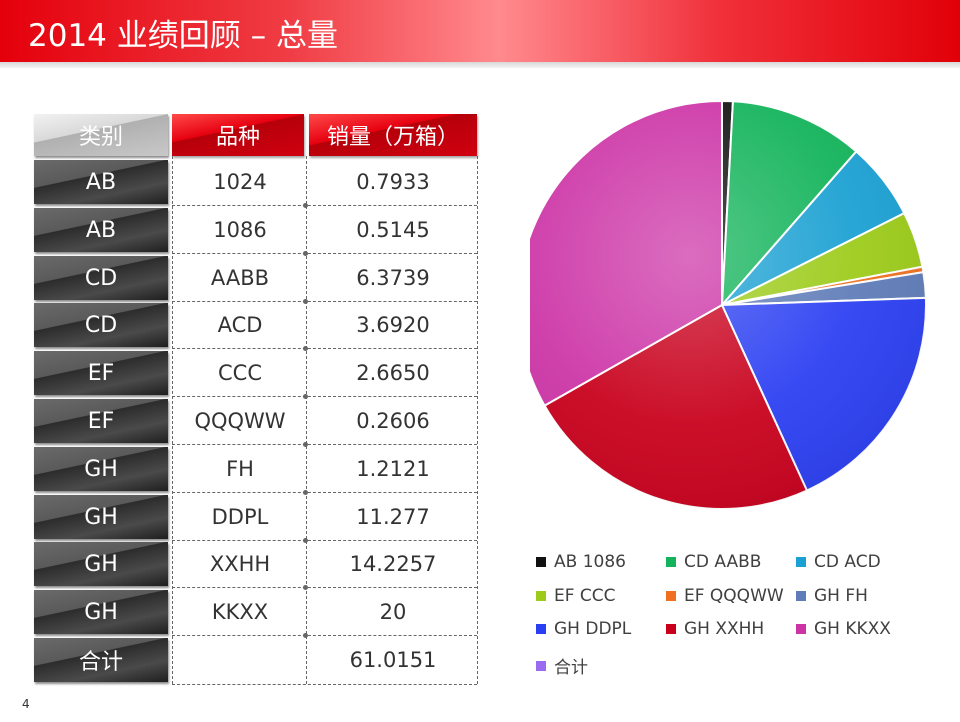 The width and height of the screenshot is (960, 722). What do you see at coordinates (240, 229) in the screenshot?
I see `variety-cell: 1086` at bounding box center [240, 229].